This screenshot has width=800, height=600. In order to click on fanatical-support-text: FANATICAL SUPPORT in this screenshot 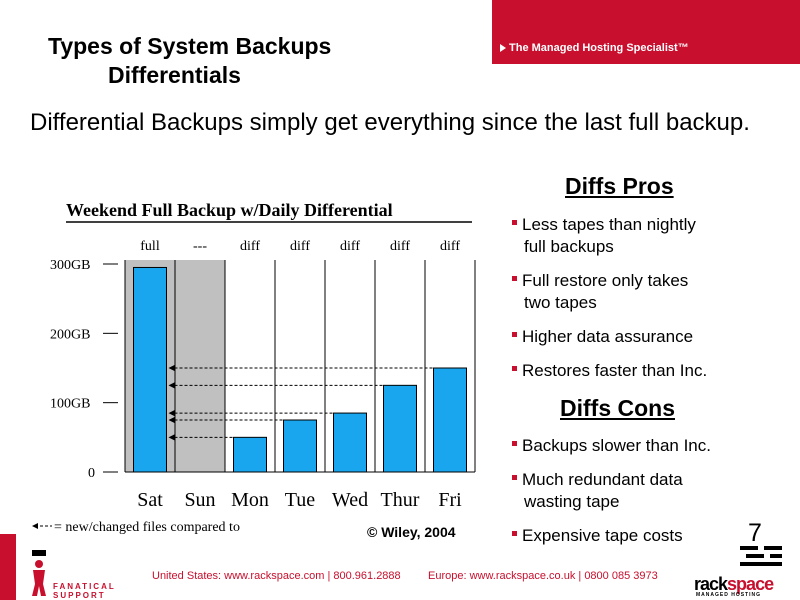, I will do `click(84, 591)`.